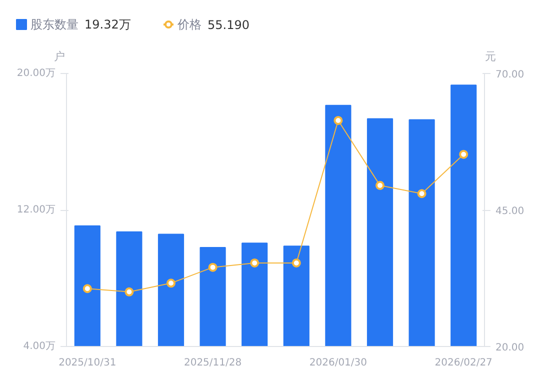  I want to click on y2-tick-label: 20.00, so click(510, 348).